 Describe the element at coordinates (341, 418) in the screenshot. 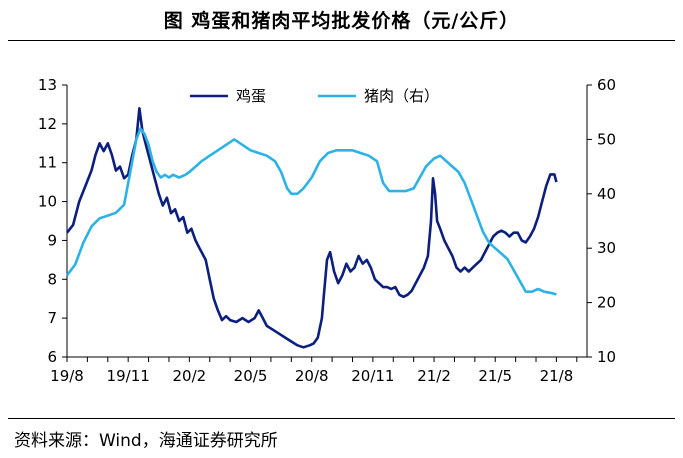

I see `bottom-rule` at that location.